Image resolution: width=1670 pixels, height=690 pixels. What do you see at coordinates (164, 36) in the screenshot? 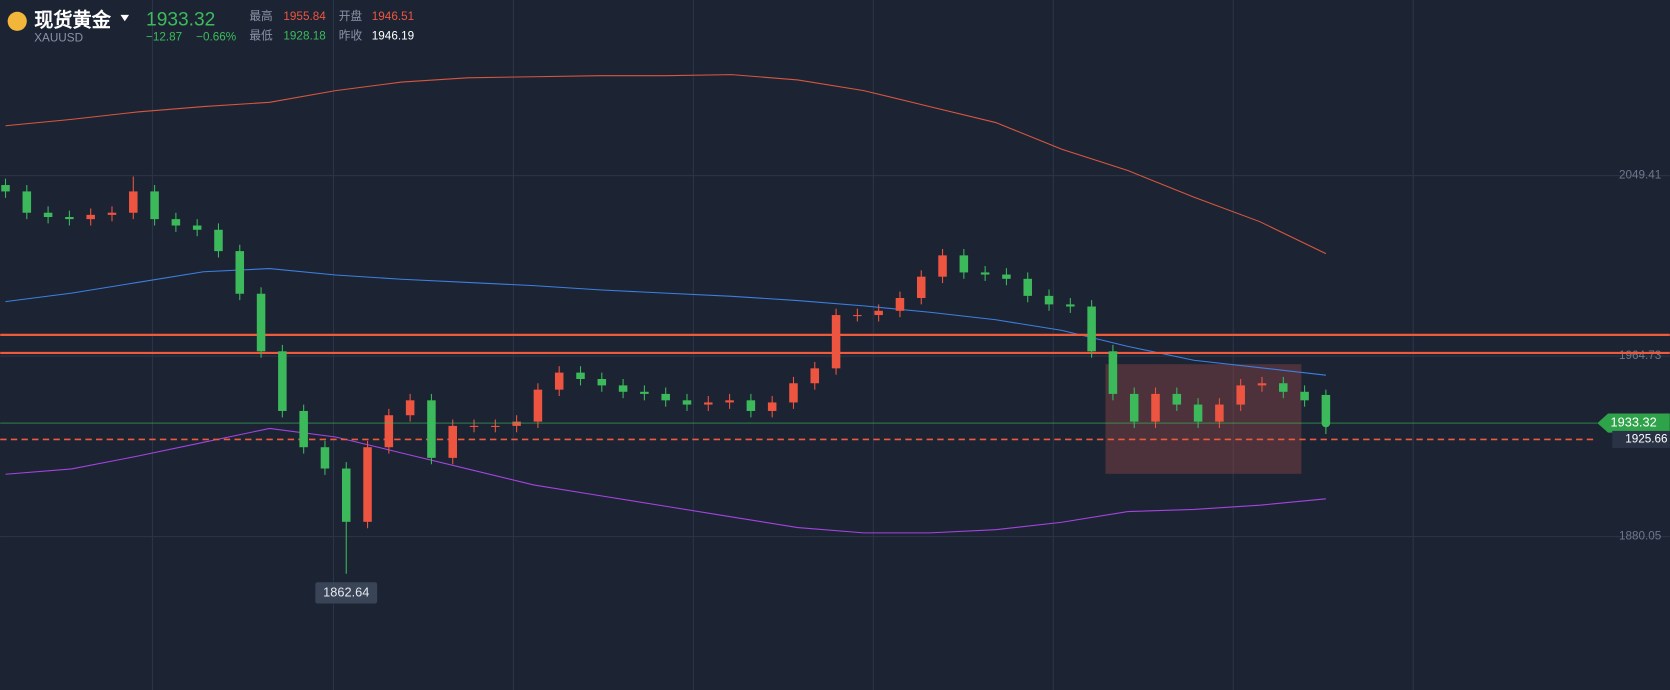
I see `change: −12.87` at bounding box center [164, 36].